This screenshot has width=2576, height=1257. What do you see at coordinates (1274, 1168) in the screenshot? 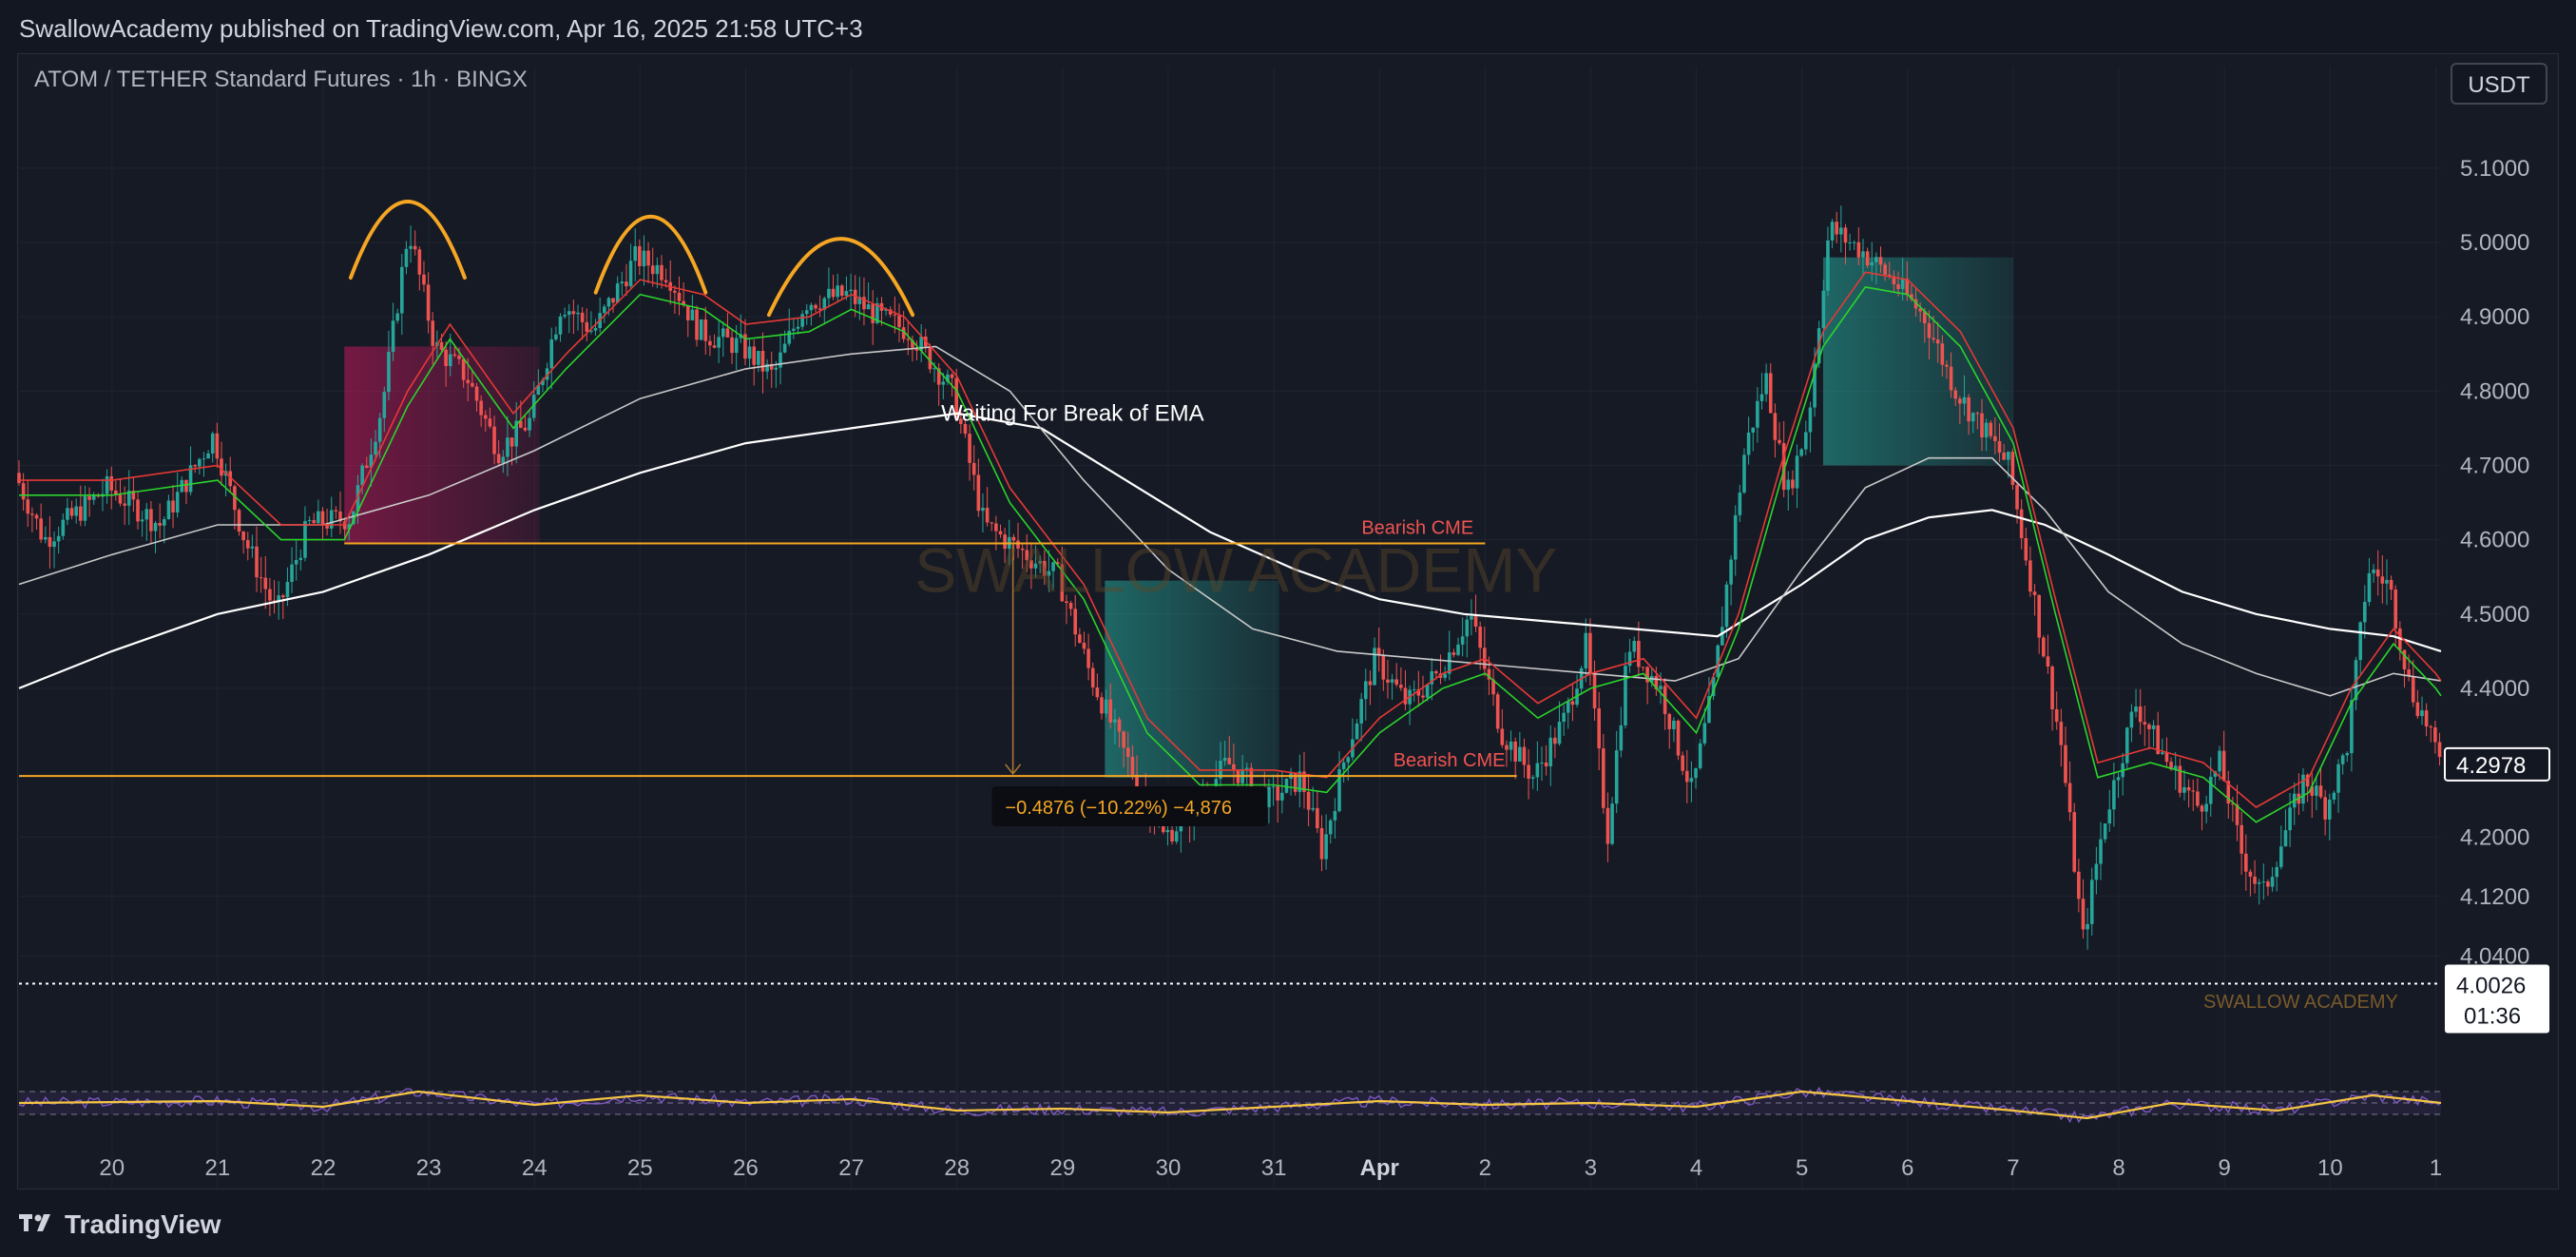
I see `x-tick-label: 31` at bounding box center [1274, 1168].